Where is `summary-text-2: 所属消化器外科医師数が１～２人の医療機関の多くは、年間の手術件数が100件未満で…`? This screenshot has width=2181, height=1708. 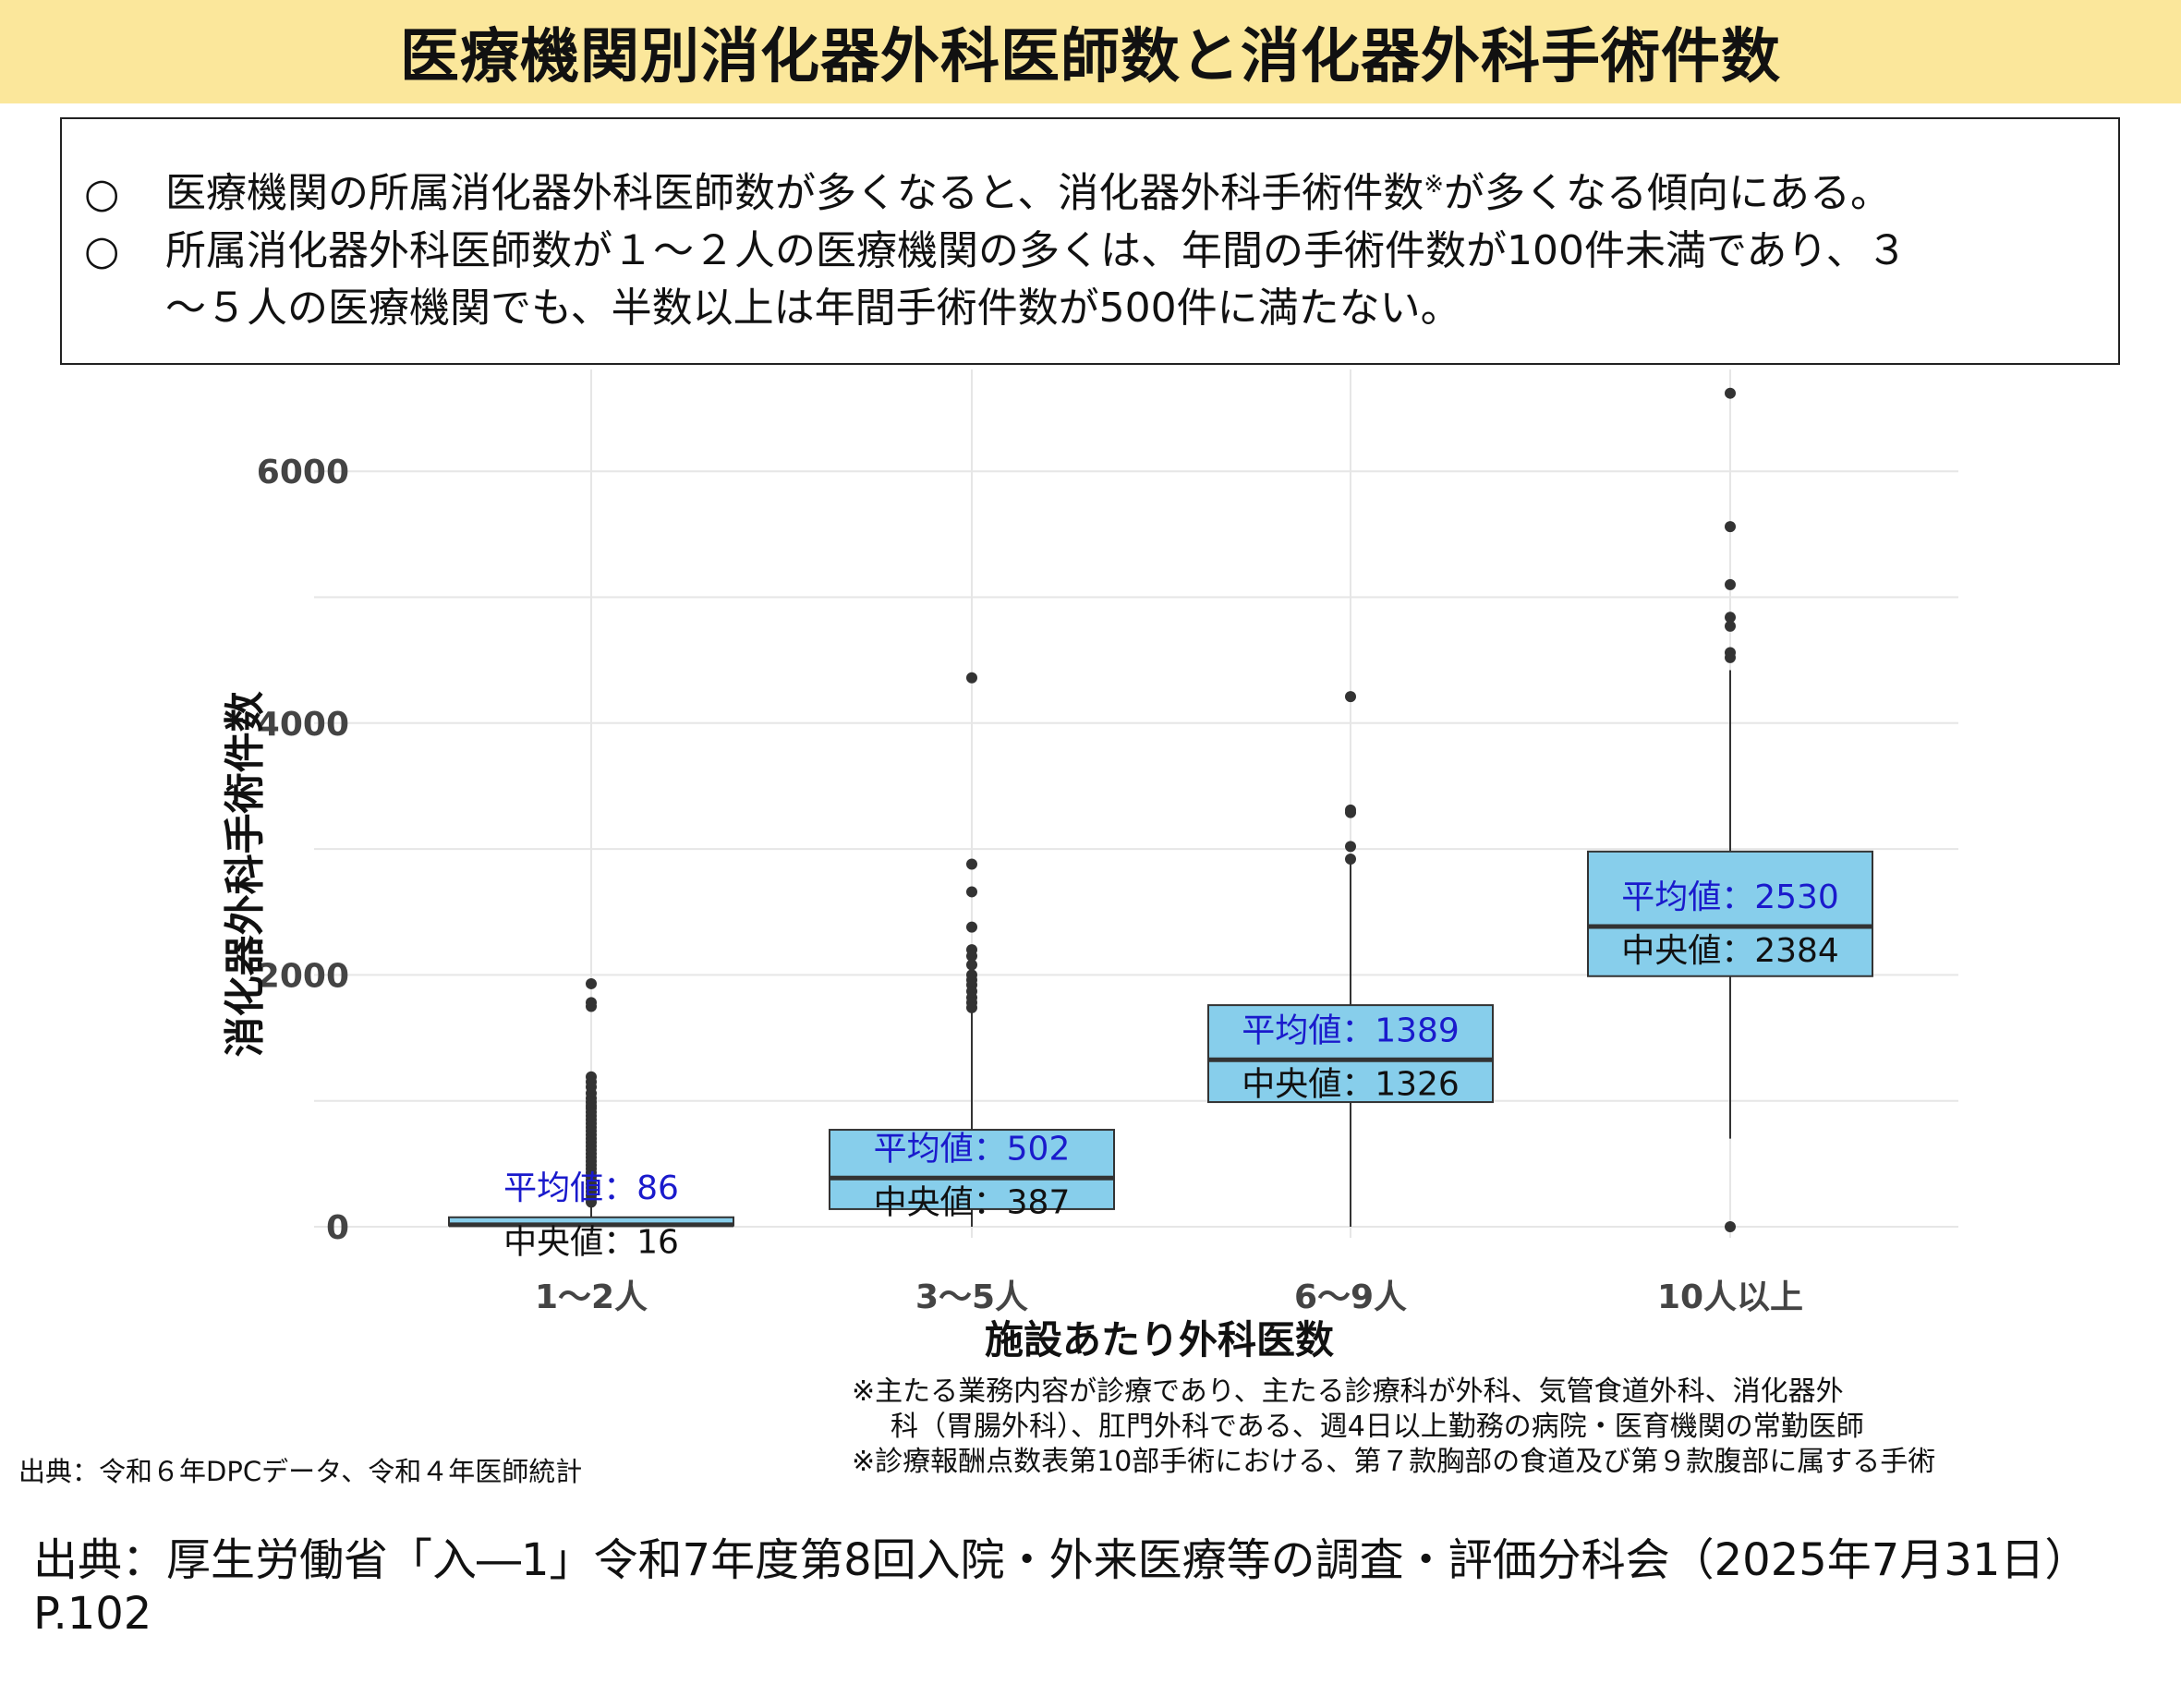 summary-text-2: 所属消化器外科医師数が１～２人の医療機関の多くは、年間の手術件数が100件未満で… is located at coordinates (1036, 250).